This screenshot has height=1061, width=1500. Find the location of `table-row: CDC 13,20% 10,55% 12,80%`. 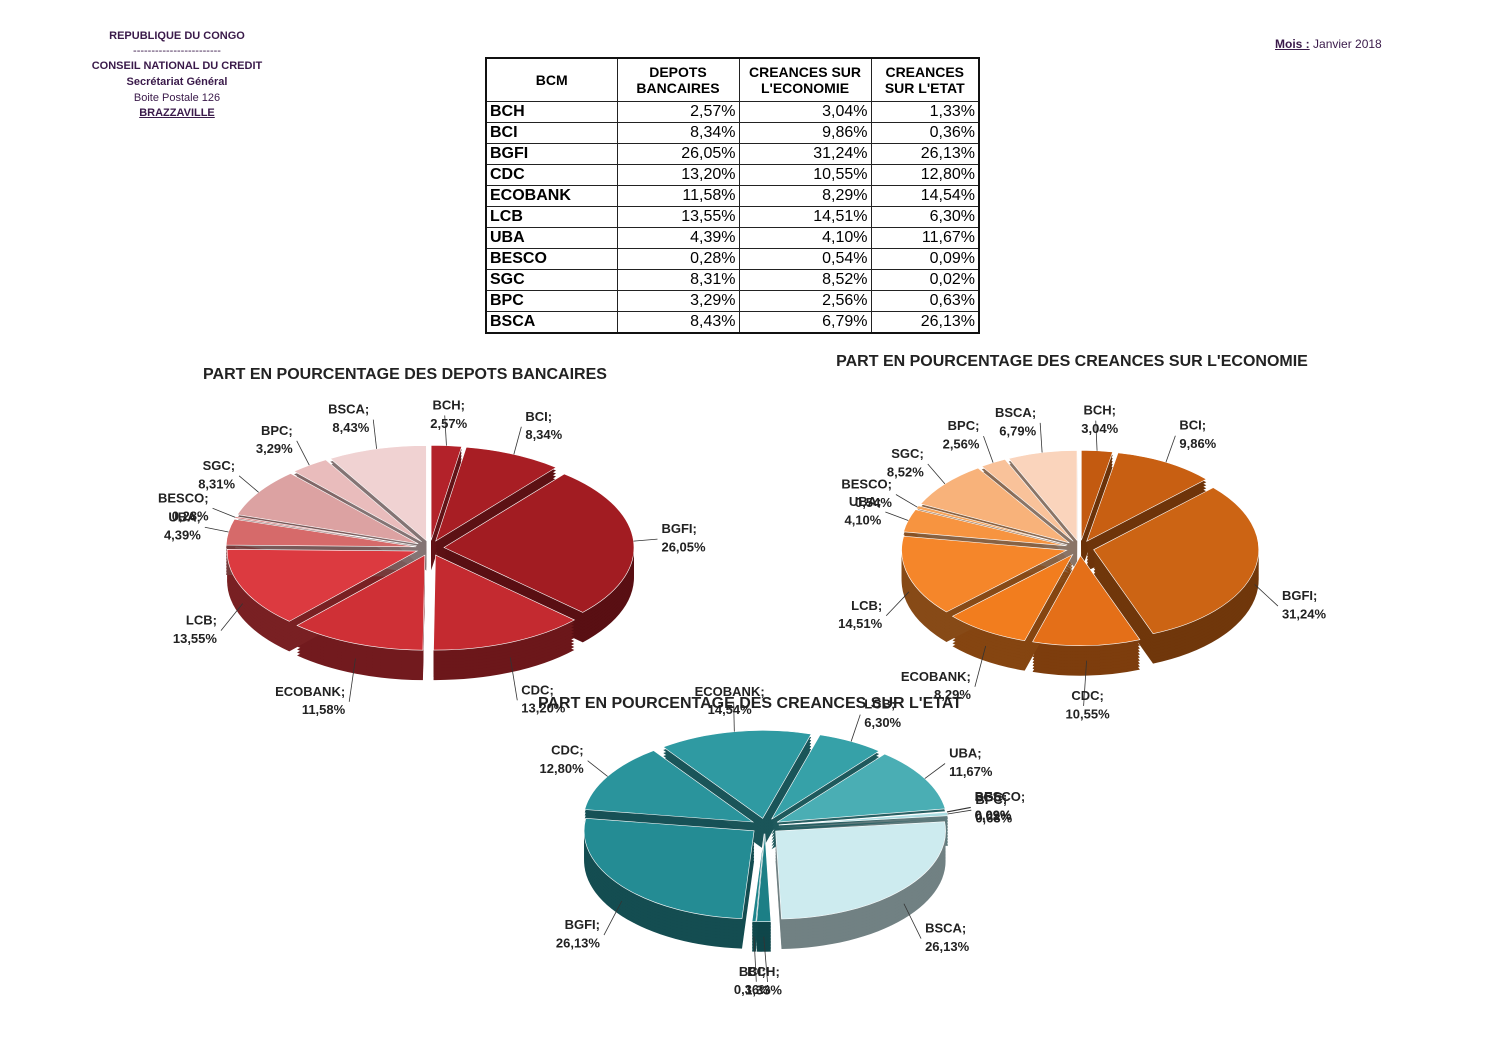

table-row: CDC 13,20% 10,55% 12,80% is located at coordinates (732, 175).